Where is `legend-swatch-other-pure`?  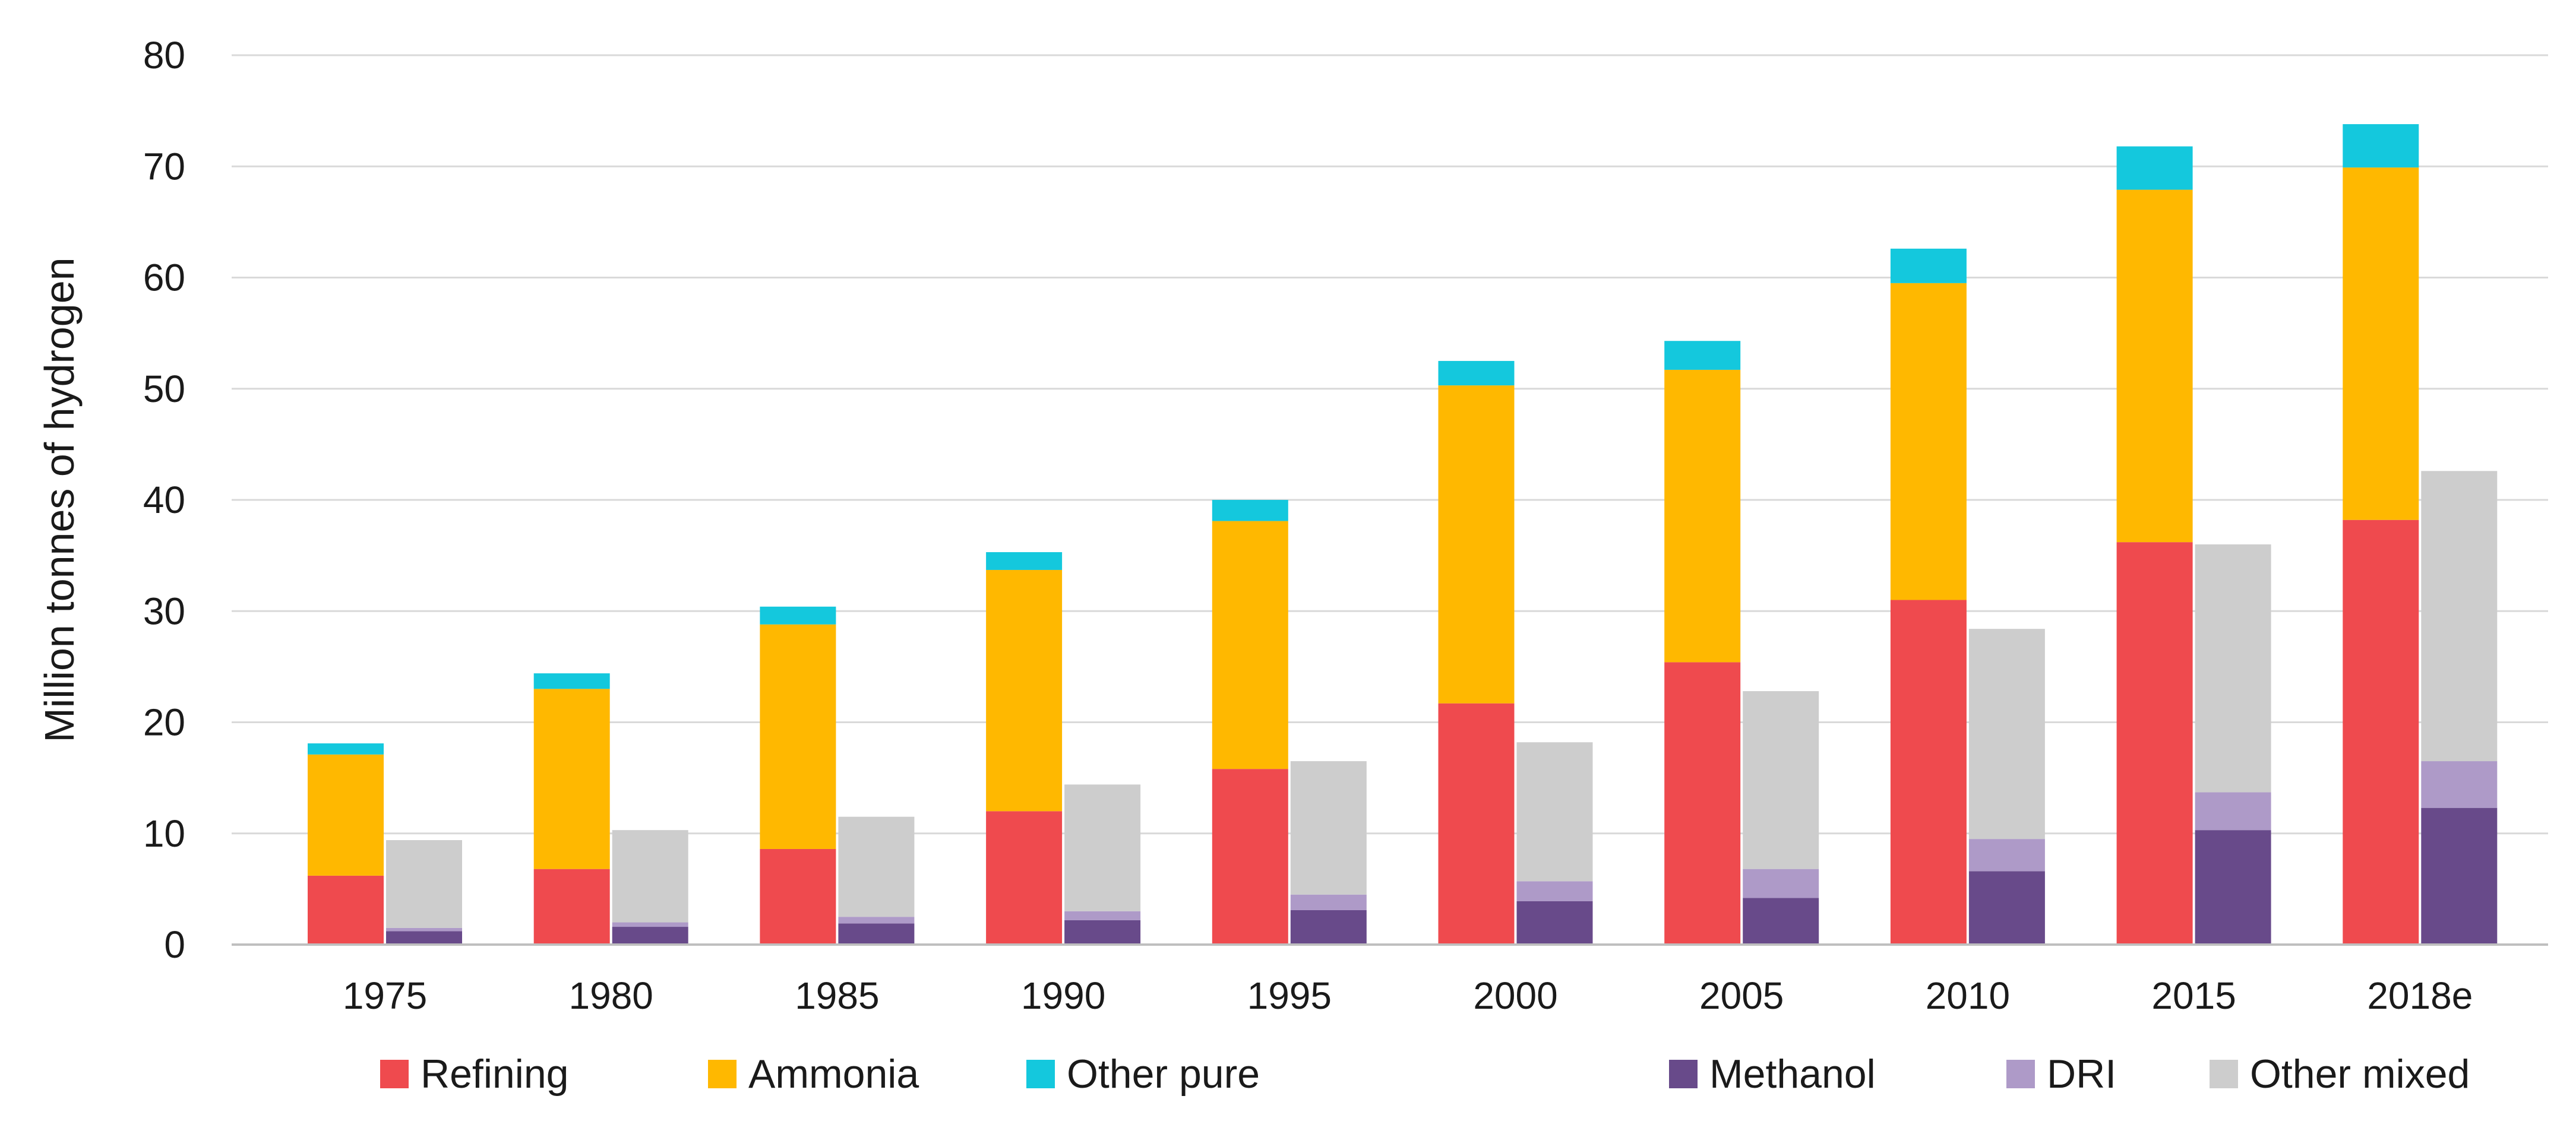 legend-swatch-other-pure is located at coordinates (1040, 1074).